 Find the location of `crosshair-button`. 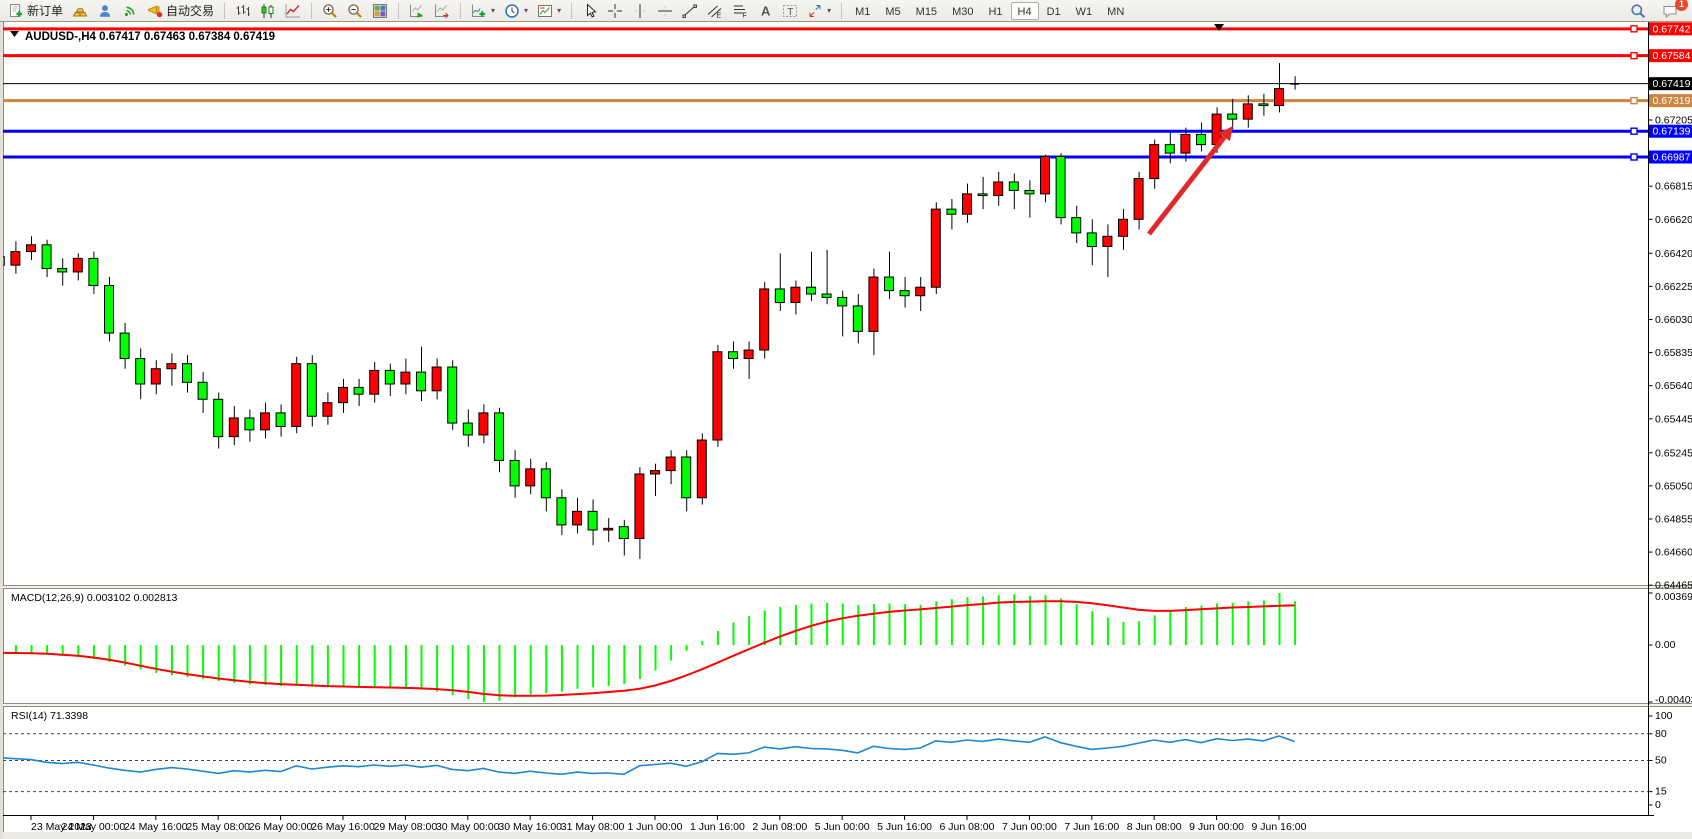

crosshair-button is located at coordinates (615, 11).